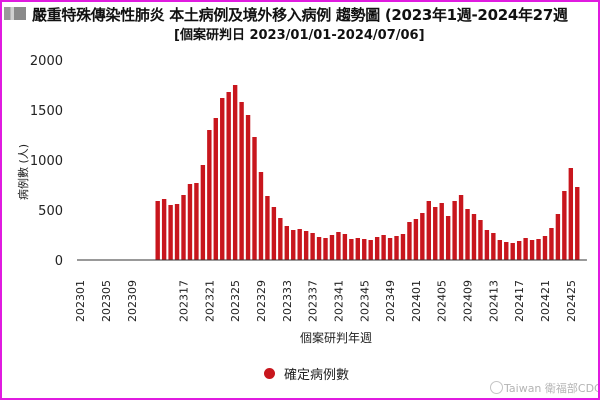  What do you see at coordinates (313, 301) in the screenshot?
I see `x-tick-label: 202337` at bounding box center [313, 301].